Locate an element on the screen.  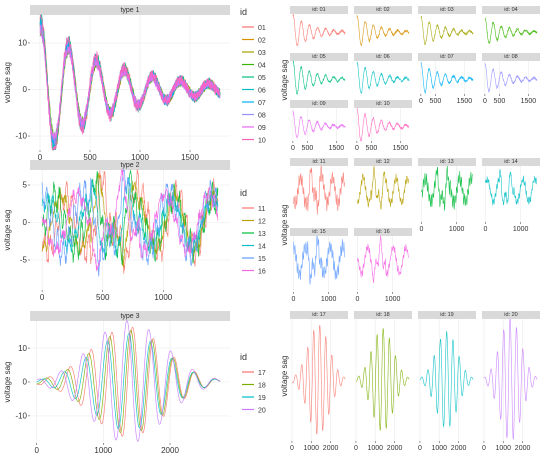
facet-strip-label: type 2 is located at coordinates (129, 165).